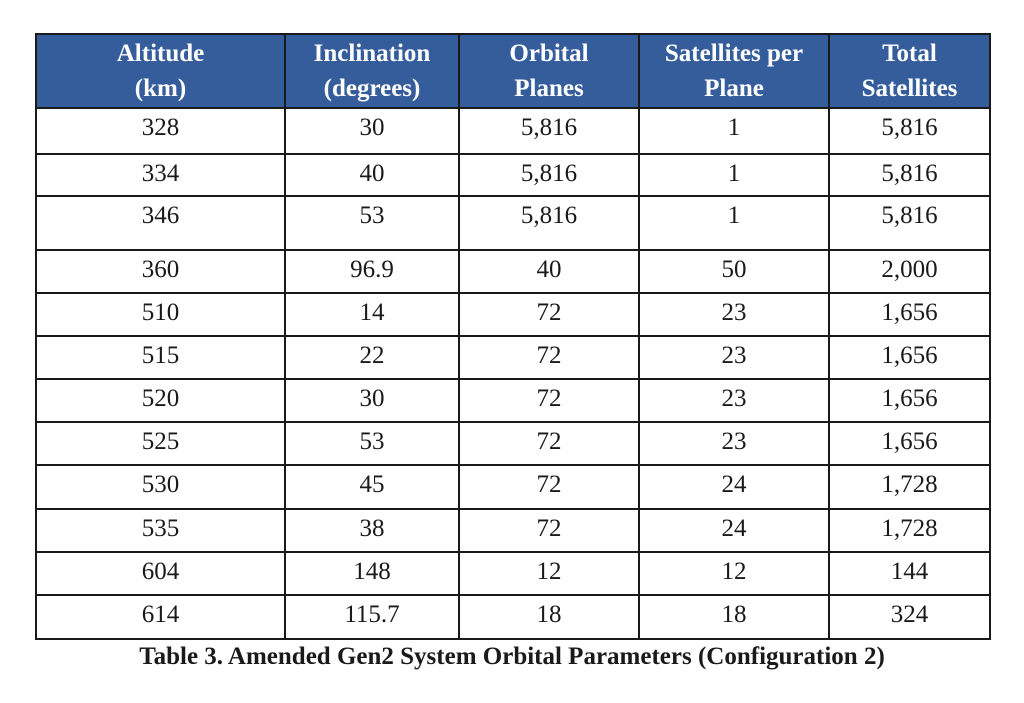 The image size is (1024, 703). What do you see at coordinates (160, 223) in the screenshot?
I see `altitude-cell: 346` at bounding box center [160, 223].